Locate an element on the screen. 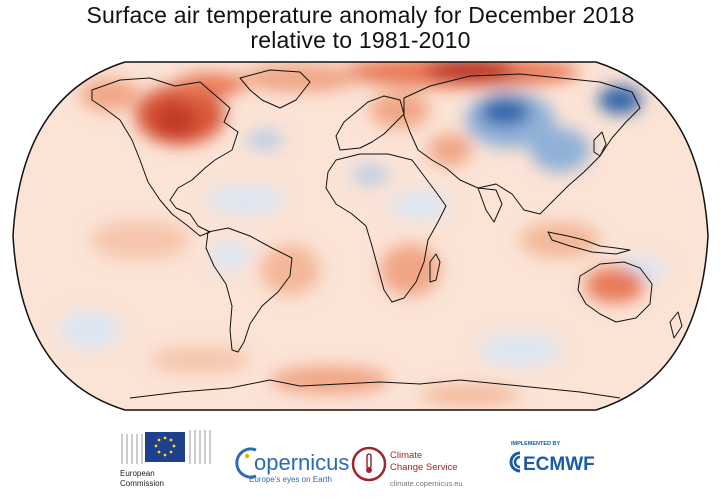  thermometer-bulb-icon is located at coordinates (369, 470).